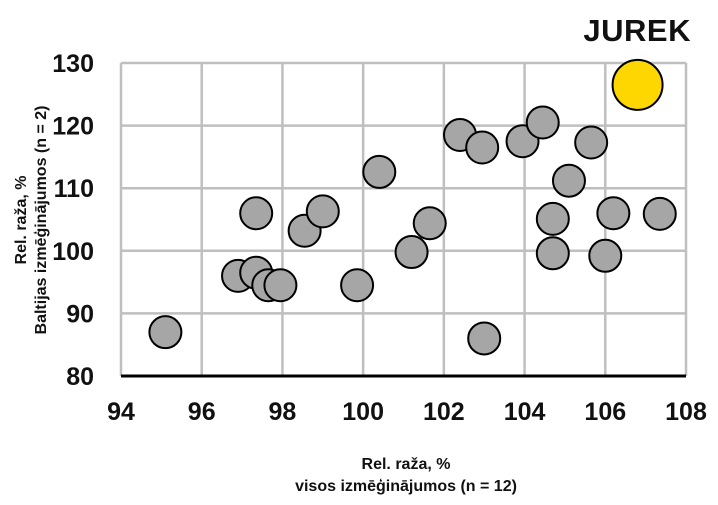  What do you see at coordinates (73, 64) in the screenshot?
I see `y-tick-label: 130` at bounding box center [73, 64].